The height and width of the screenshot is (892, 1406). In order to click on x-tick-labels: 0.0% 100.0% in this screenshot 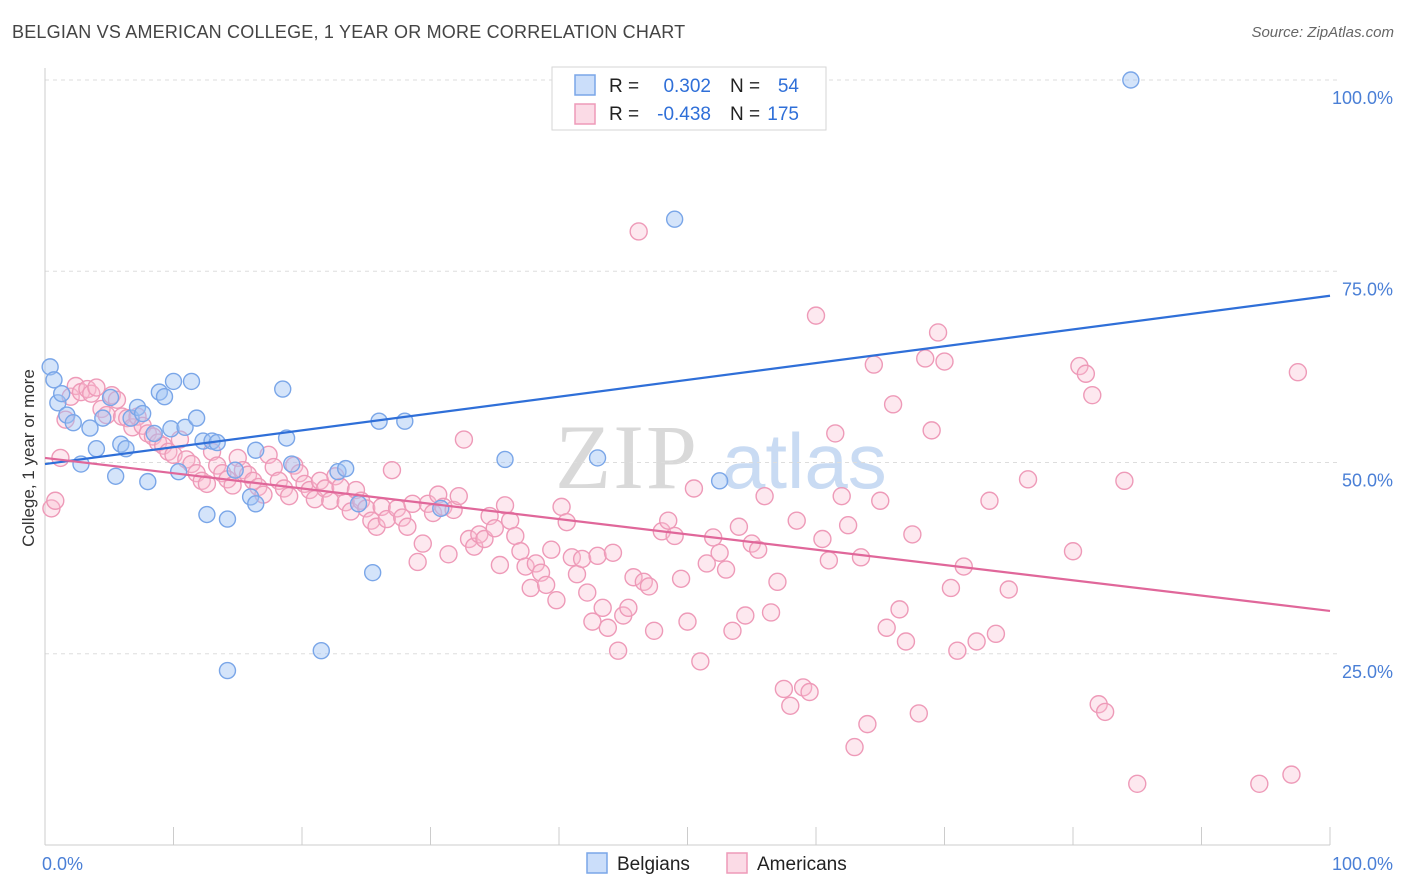, I will do `click(717, 864)`.